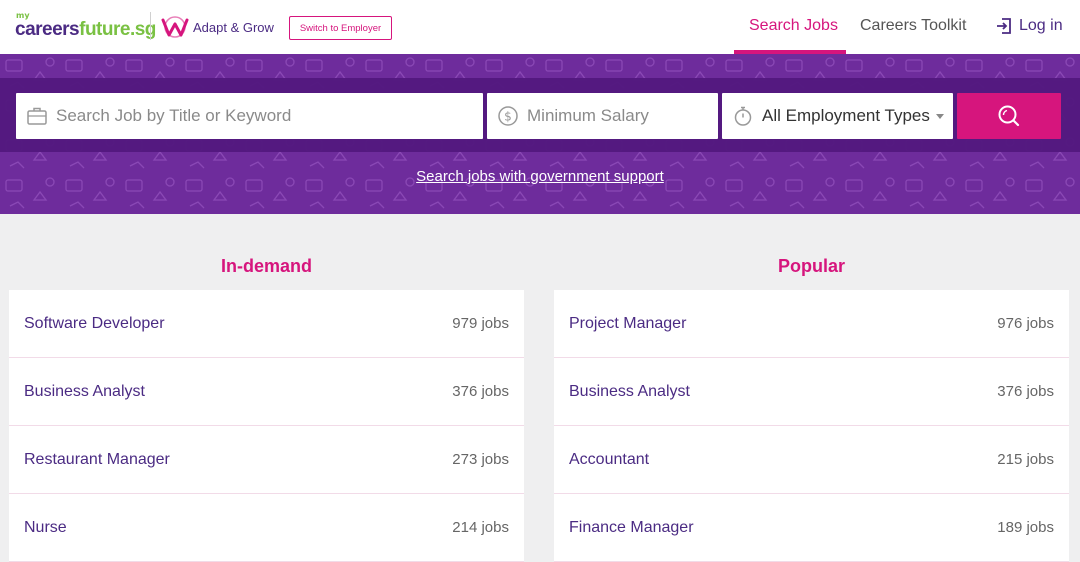  I want to click on dollar-icon: $, so click(508, 116).